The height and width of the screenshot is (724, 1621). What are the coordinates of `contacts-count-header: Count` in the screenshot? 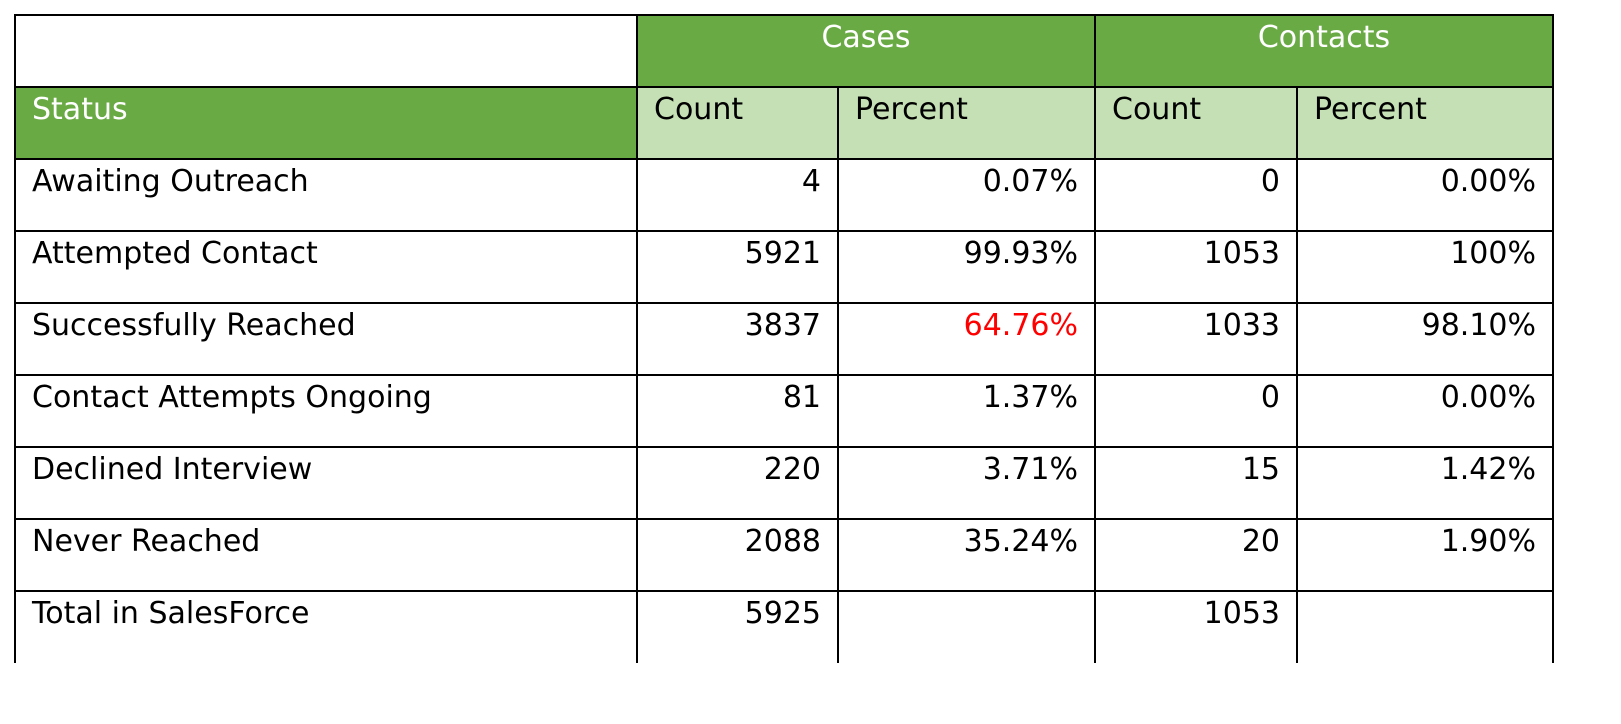 It's located at (1196, 123).